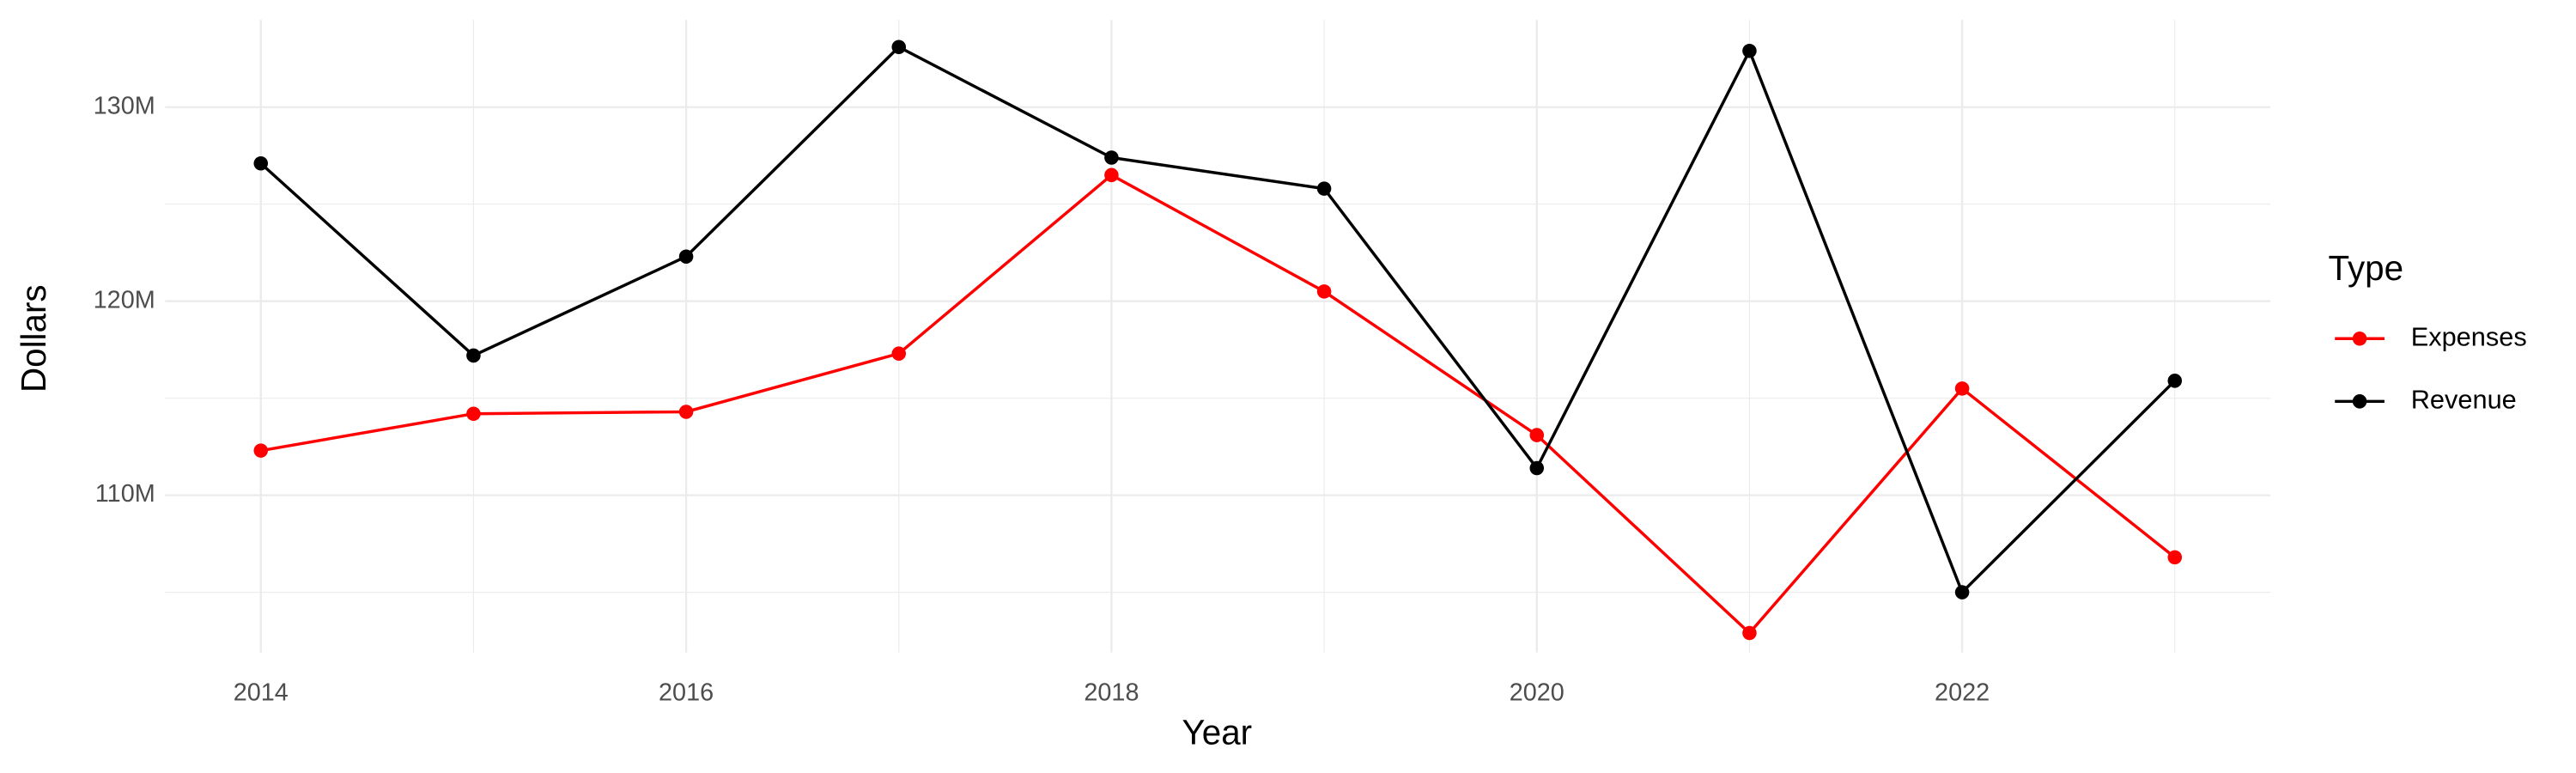  I want to click on y-tick-label: 110M, so click(125, 494).